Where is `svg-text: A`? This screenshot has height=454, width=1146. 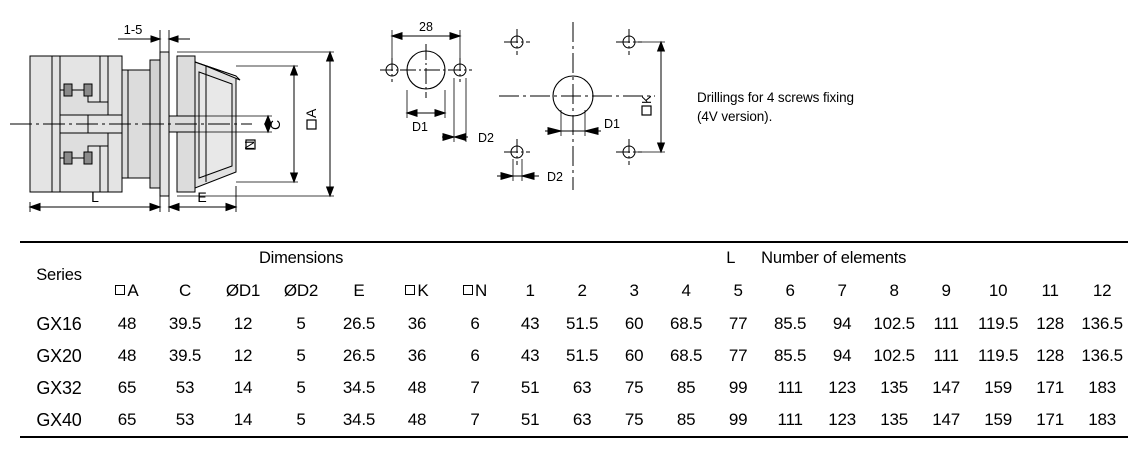
svg-text: A is located at coordinates (311, 113).